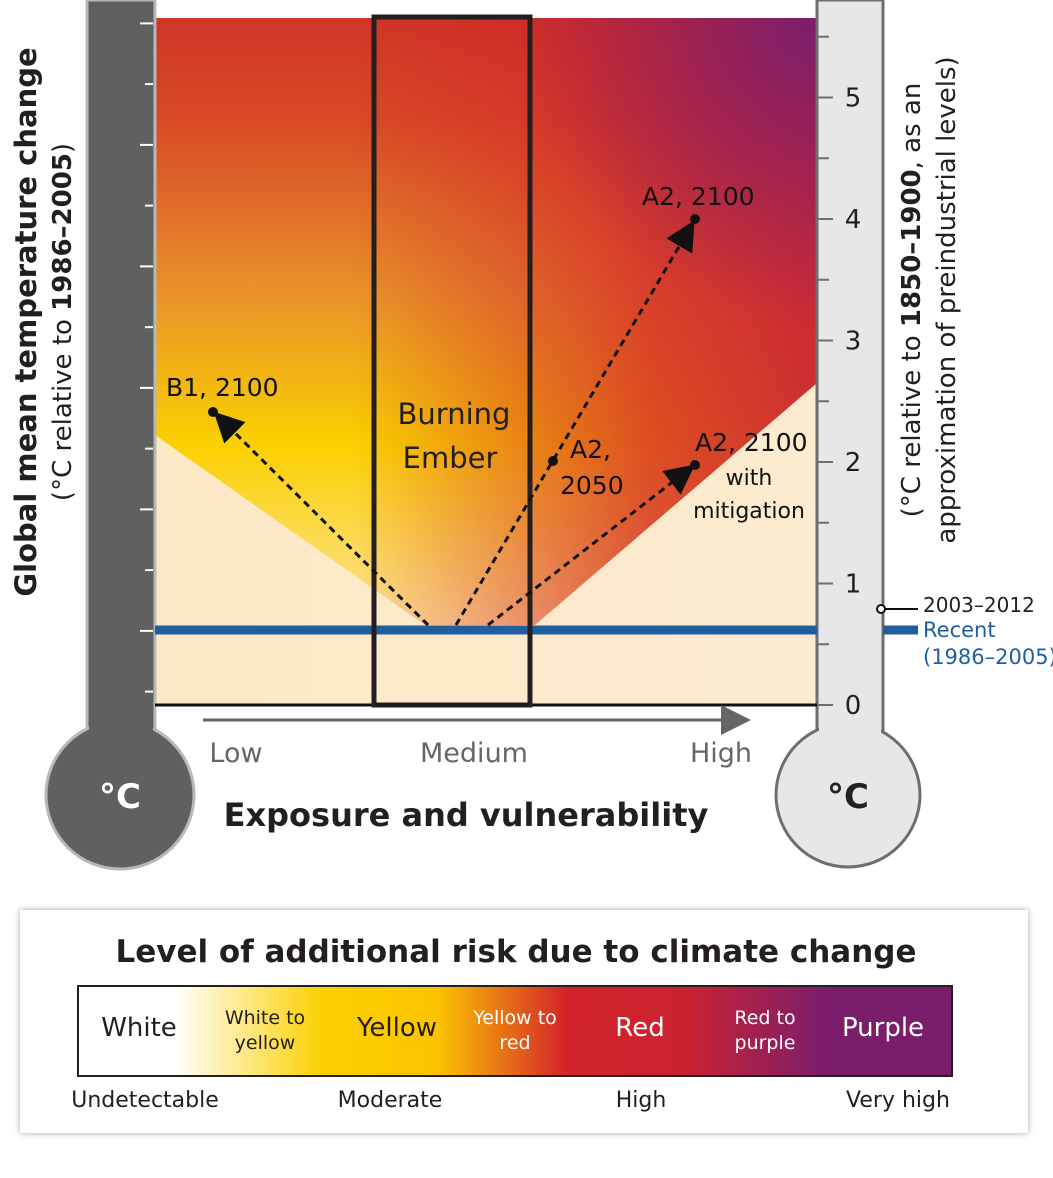 The width and height of the screenshot is (1053, 1178). What do you see at coordinates (853, 220) in the screenshot?
I see `right-tick-label: 4` at bounding box center [853, 220].